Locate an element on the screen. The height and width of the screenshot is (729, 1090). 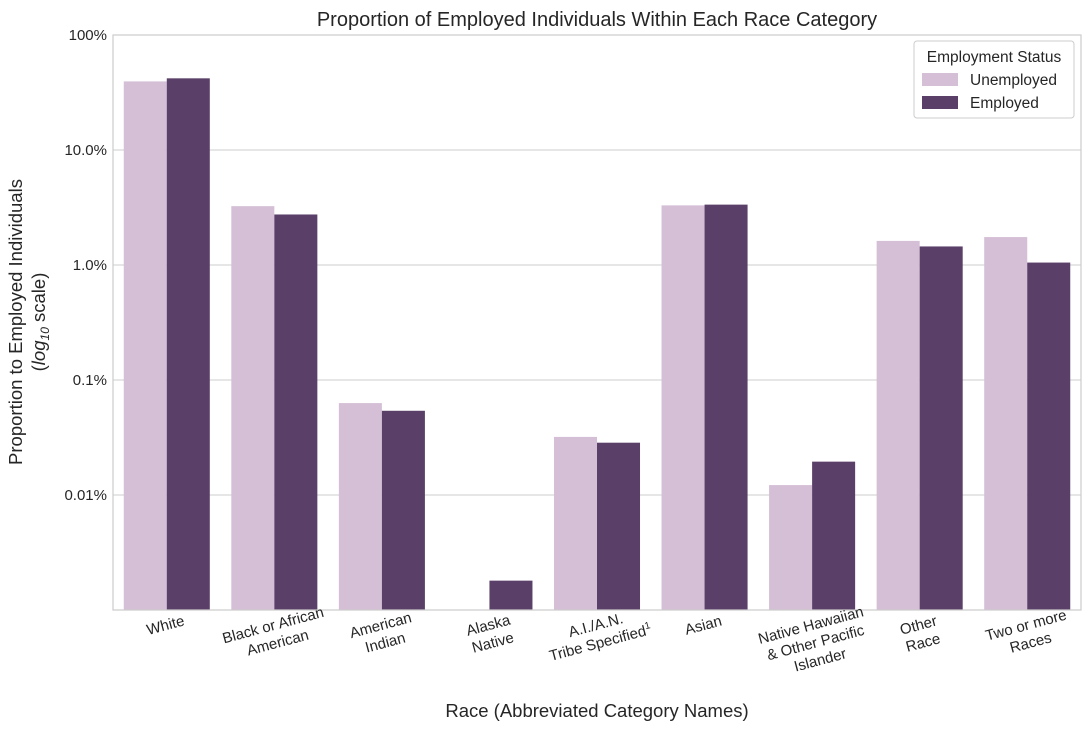
legend-title: Employment Status is located at coordinates (994, 57).